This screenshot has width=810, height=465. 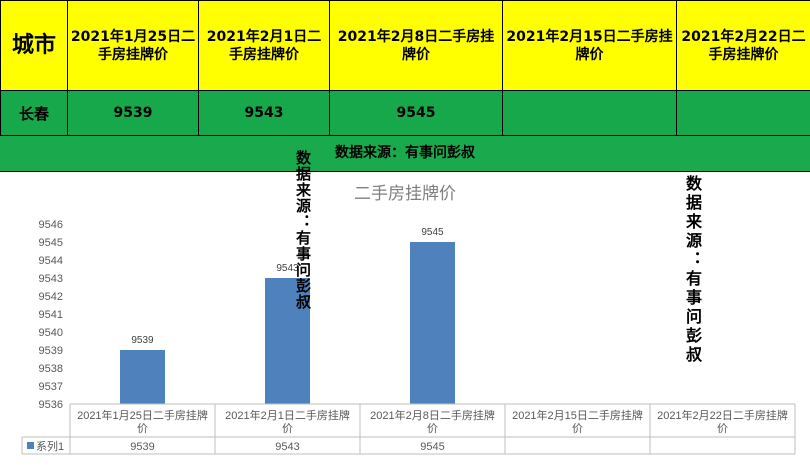 What do you see at coordinates (133, 113) in the screenshot?
I see `value-cell: 9539` at bounding box center [133, 113].